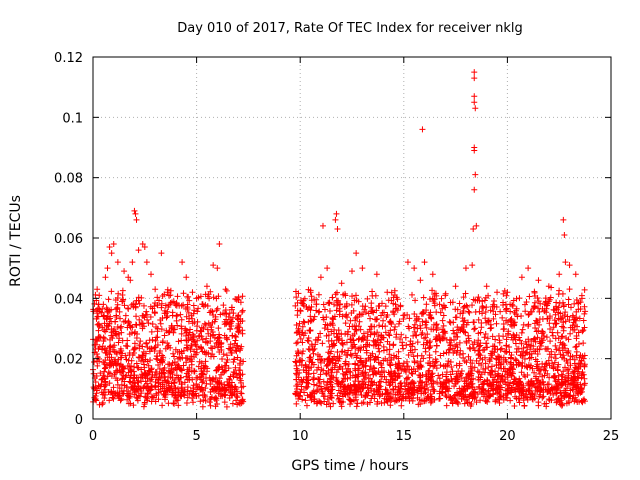  Describe the element at coordinates (16, 241) in the screenshot. I see `y-axis-label: ROTI / TECUs` at that location.